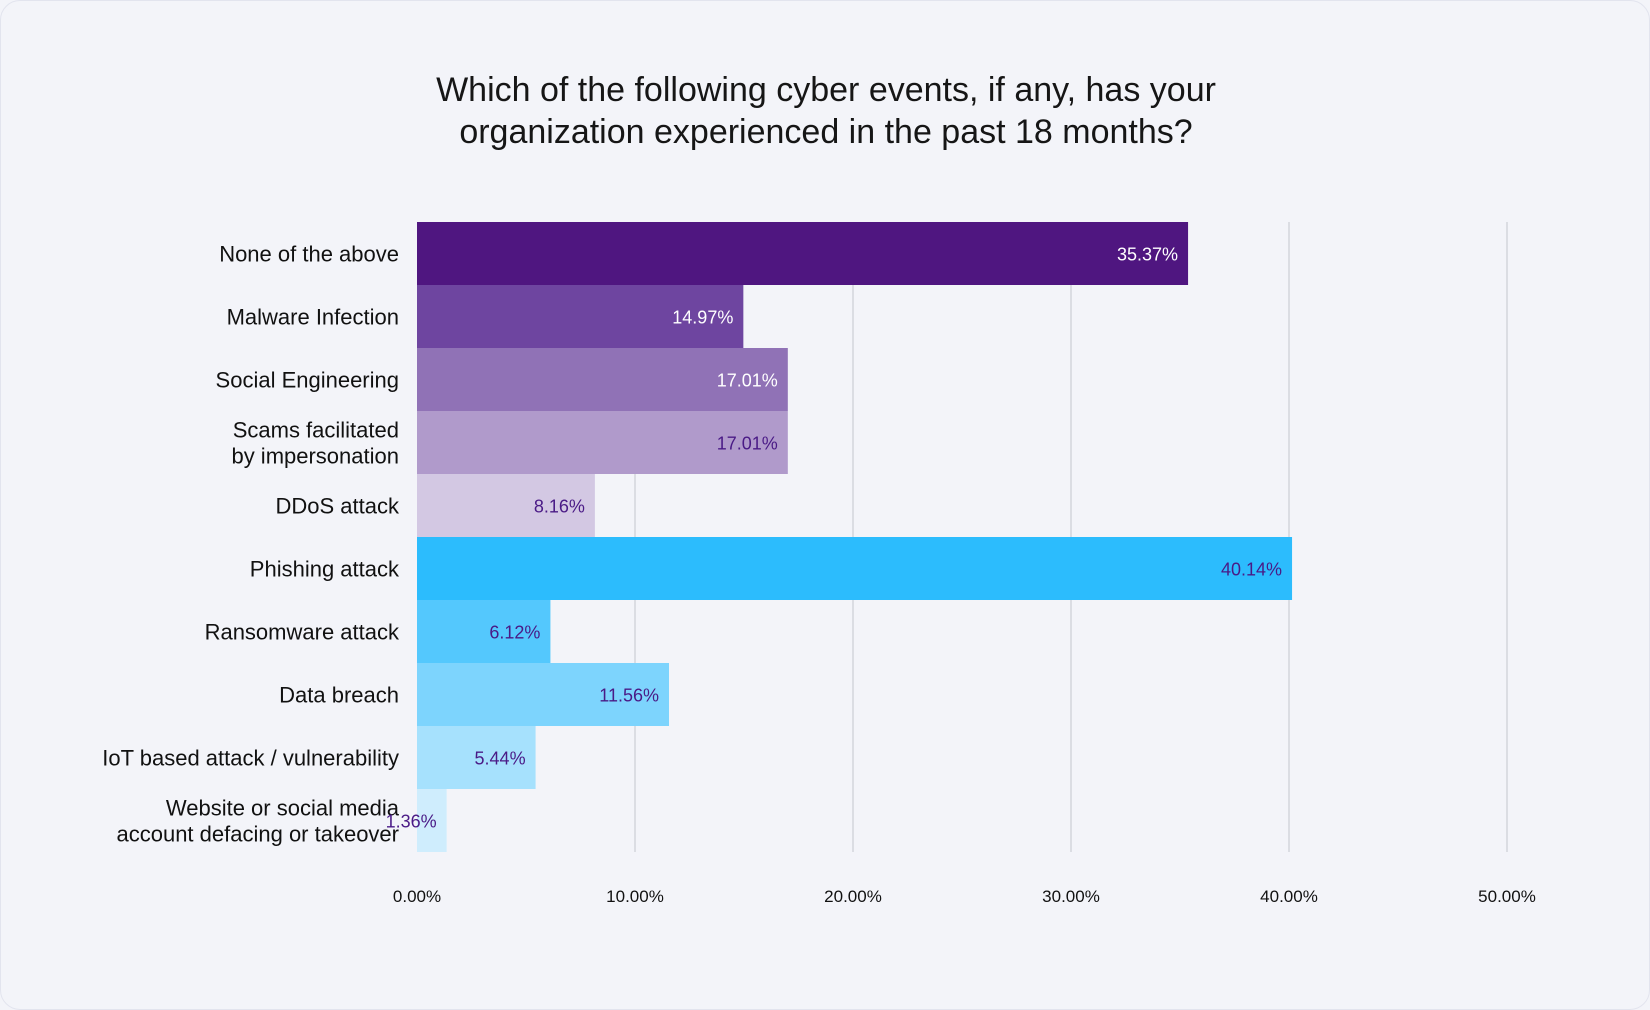 This screenshot has height=1010, width=1650. Describe the element at coordinates (411, 822) in the screenshot. I see `value-label: 1.36%` at that location.